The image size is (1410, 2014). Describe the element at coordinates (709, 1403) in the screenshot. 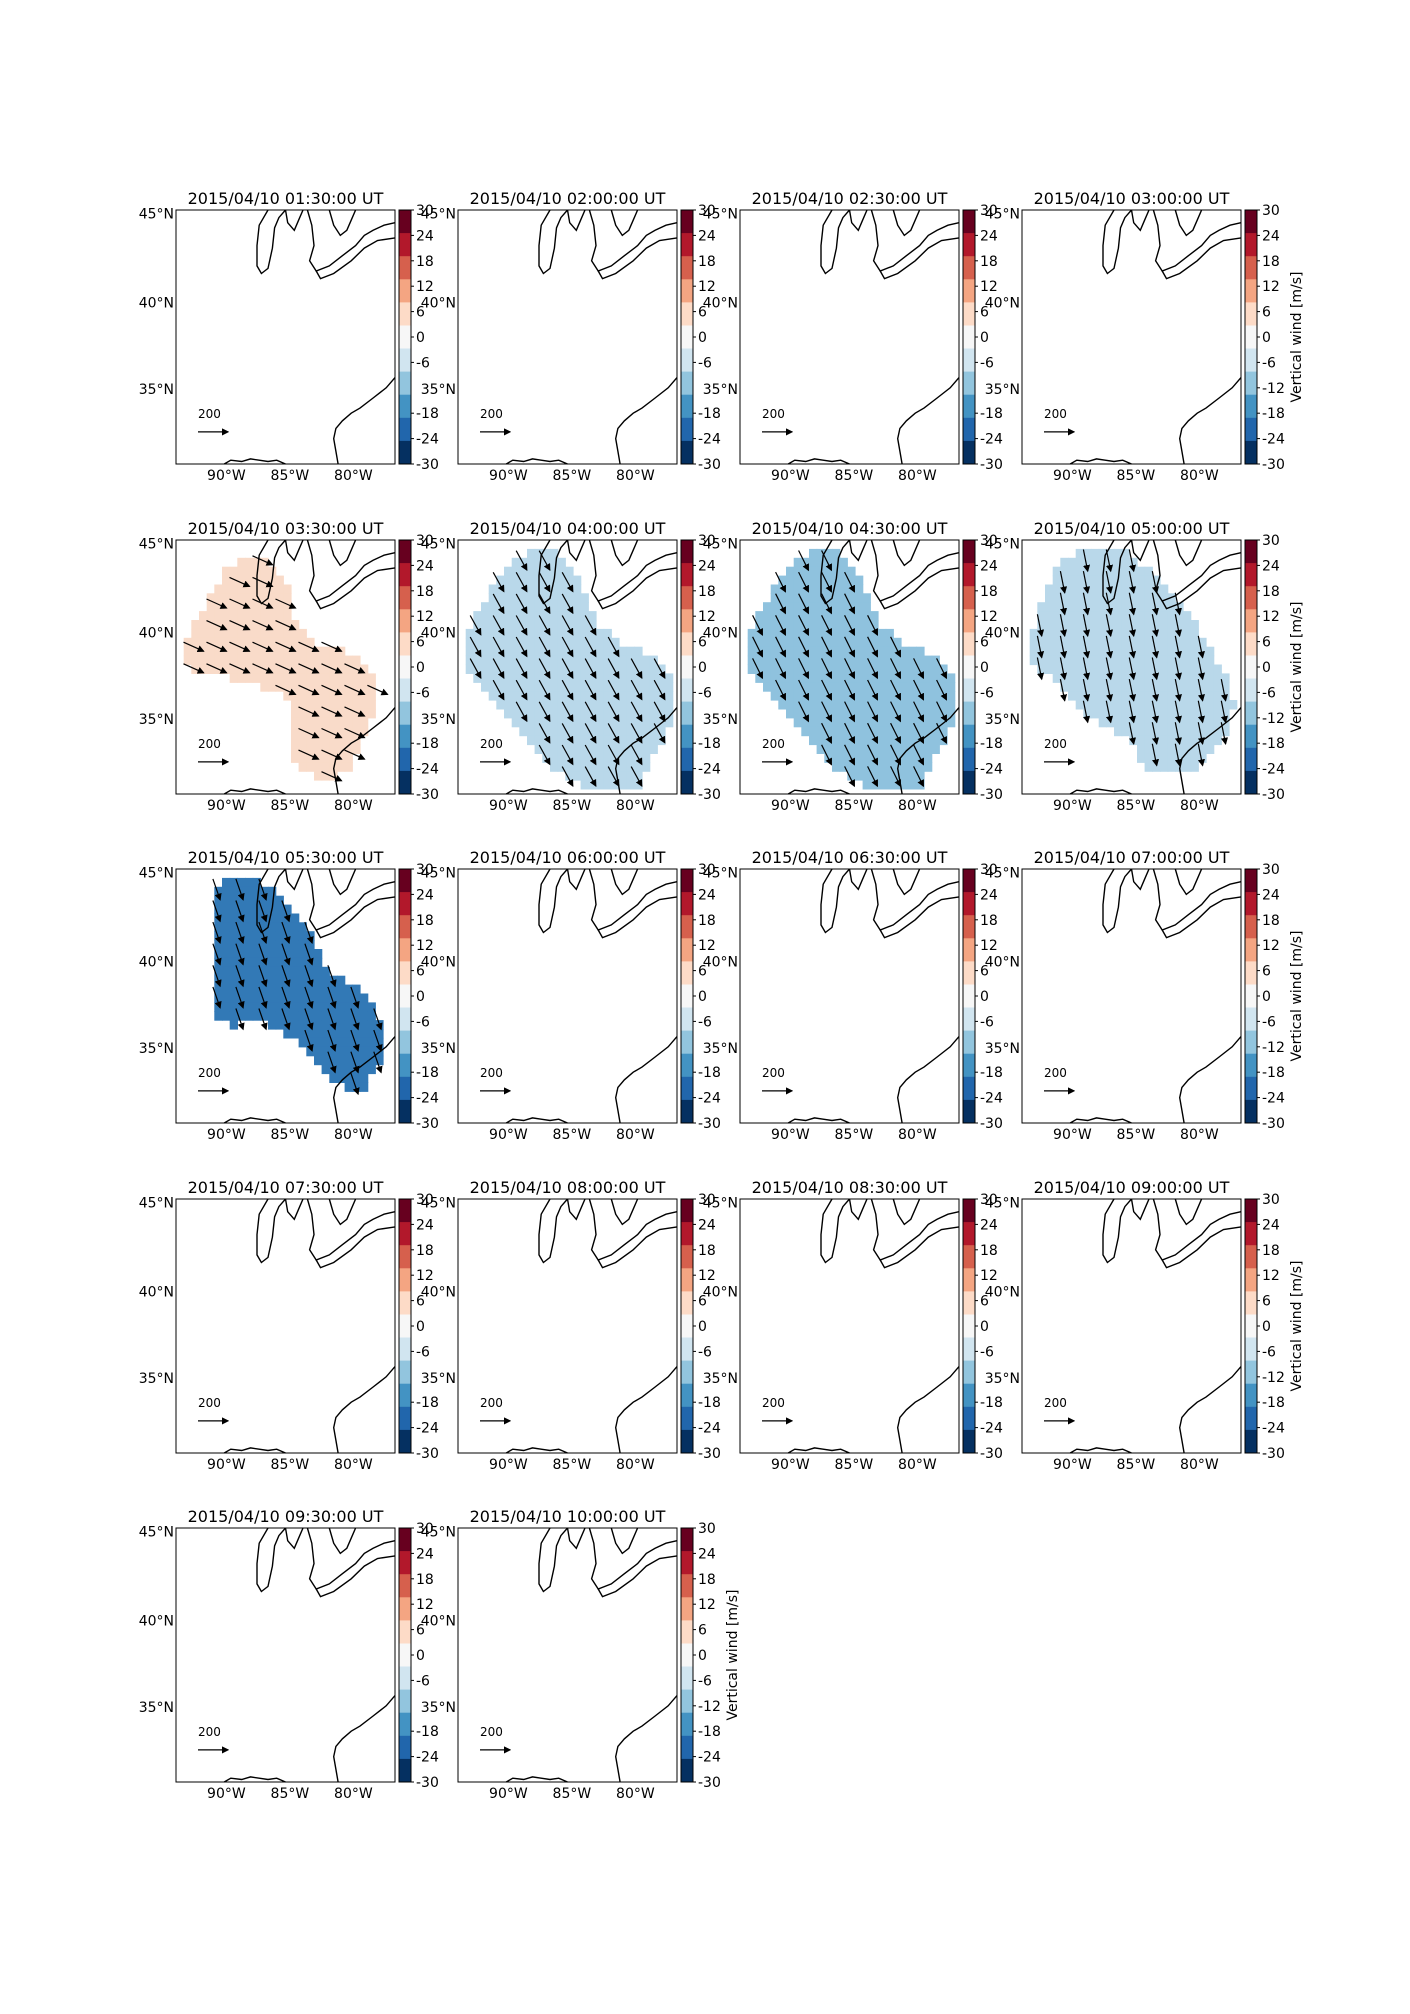

I see `colorbar-tick: -18` at that location.